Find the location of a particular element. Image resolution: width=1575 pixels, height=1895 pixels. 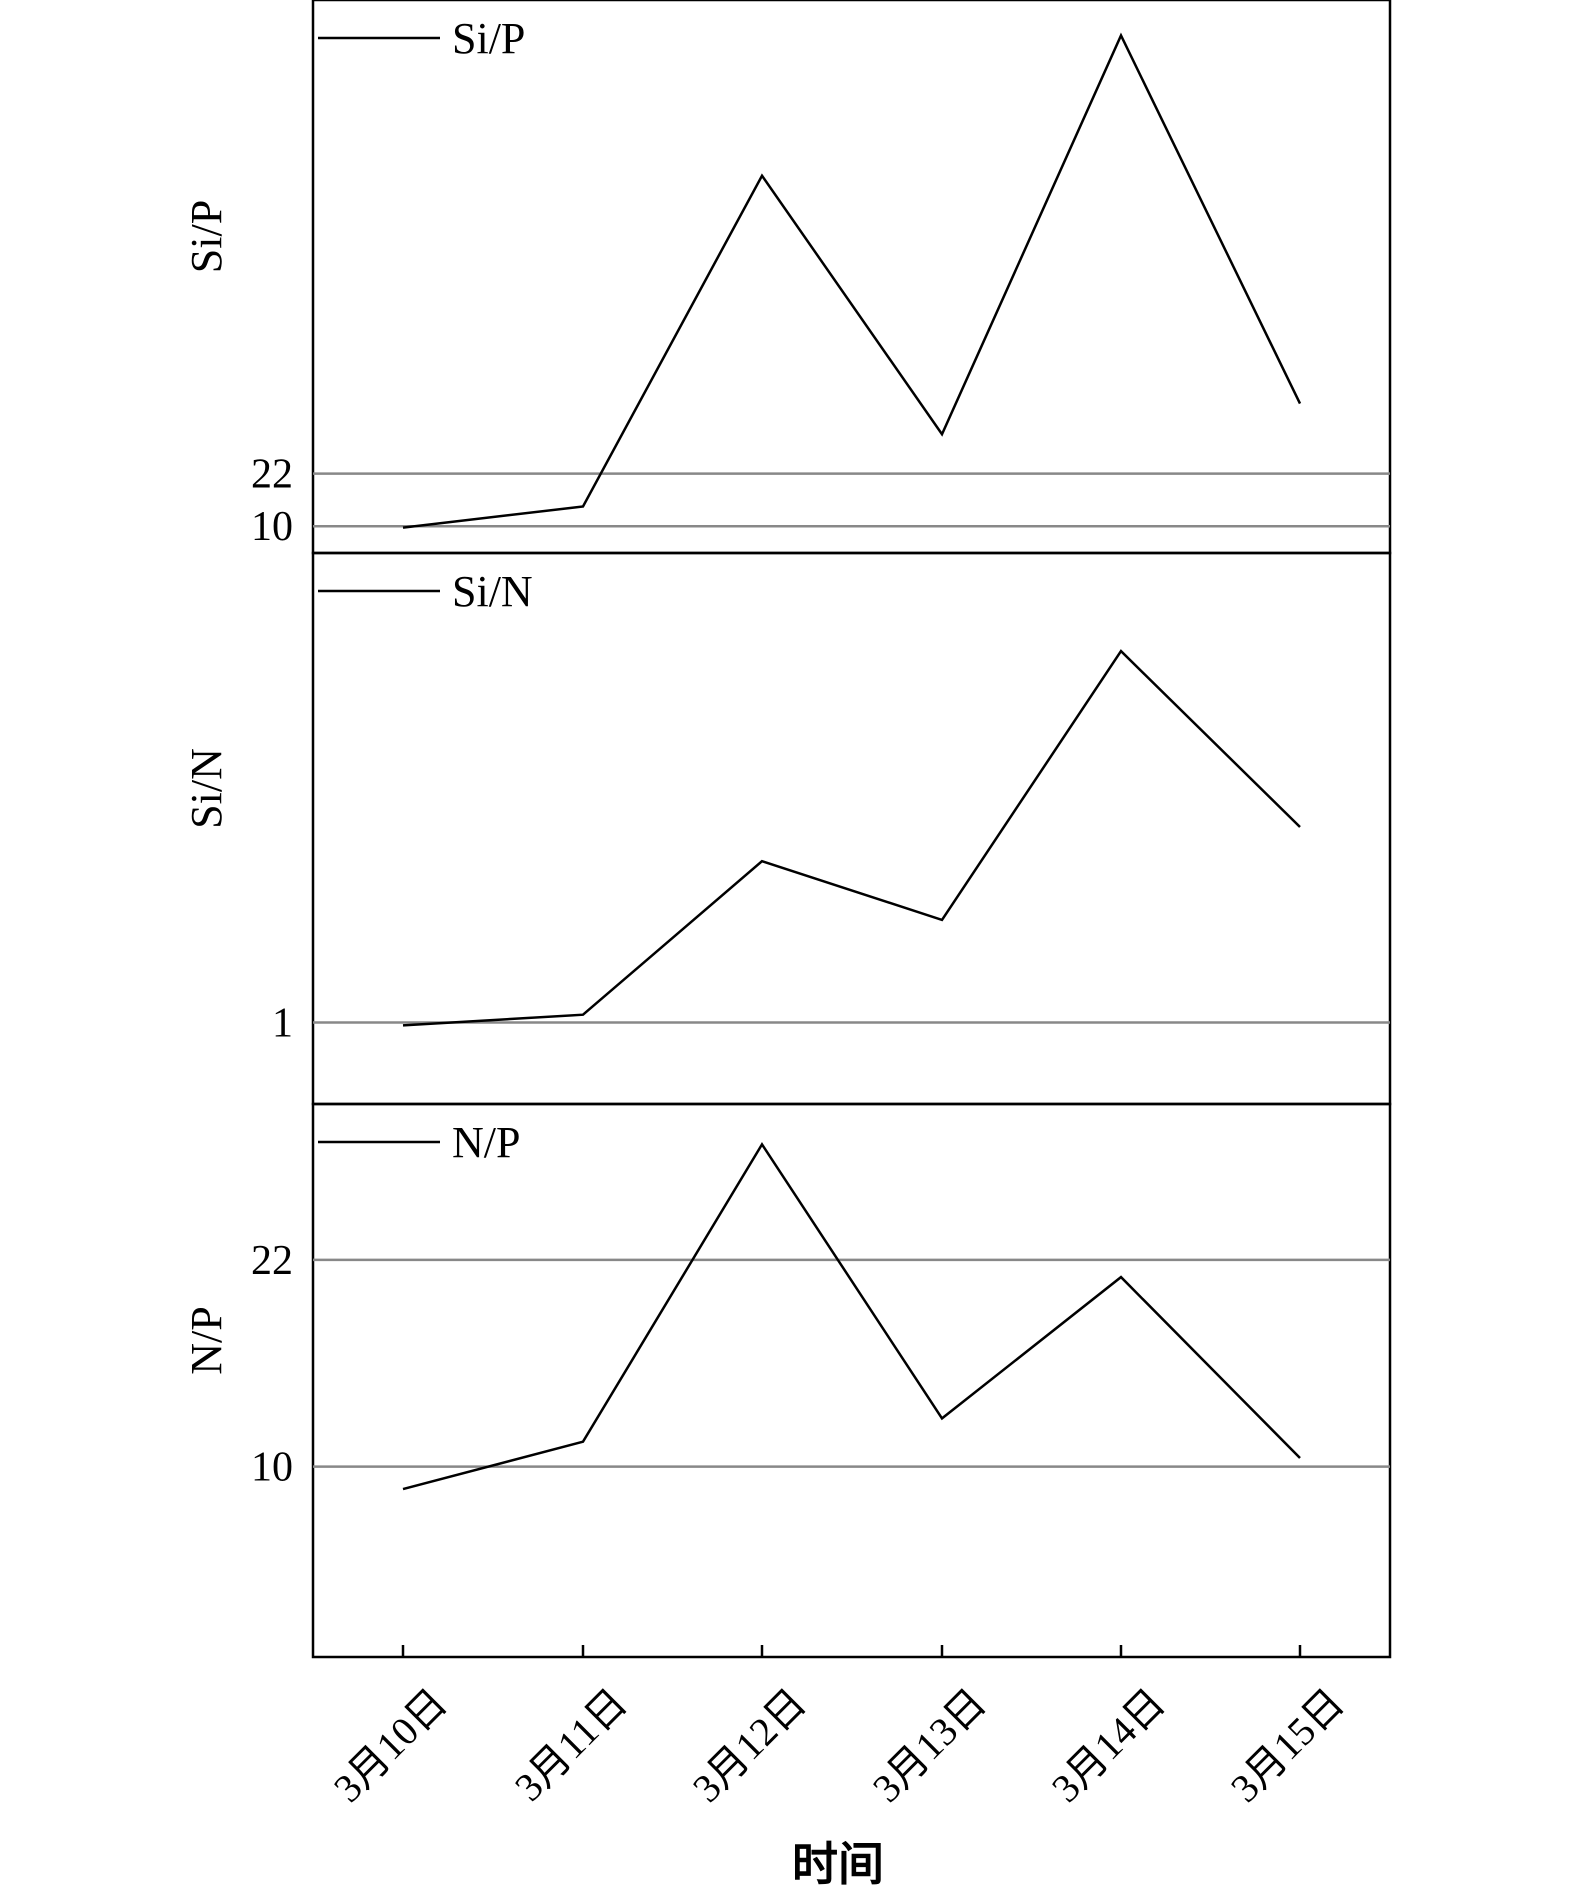

y-axis-label: Si/P is located at coordinates (206, 236).